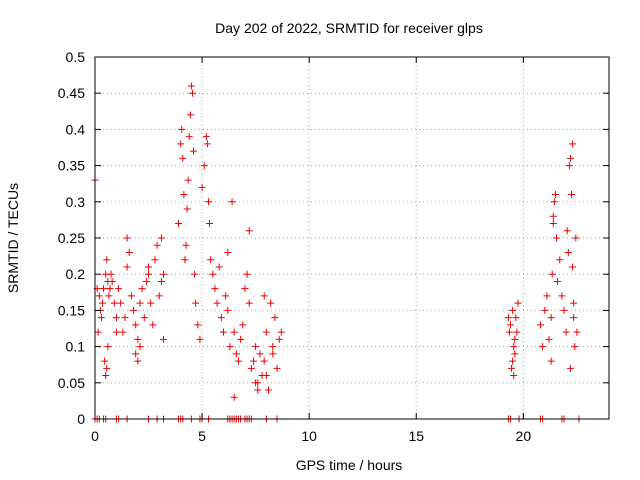 The width and height of the screenshot is (640, 480). What do you see at coordinates (76, 274) in the screenshot?
I see `y-tick-label: 0.2` at bounding box center [76, 274].